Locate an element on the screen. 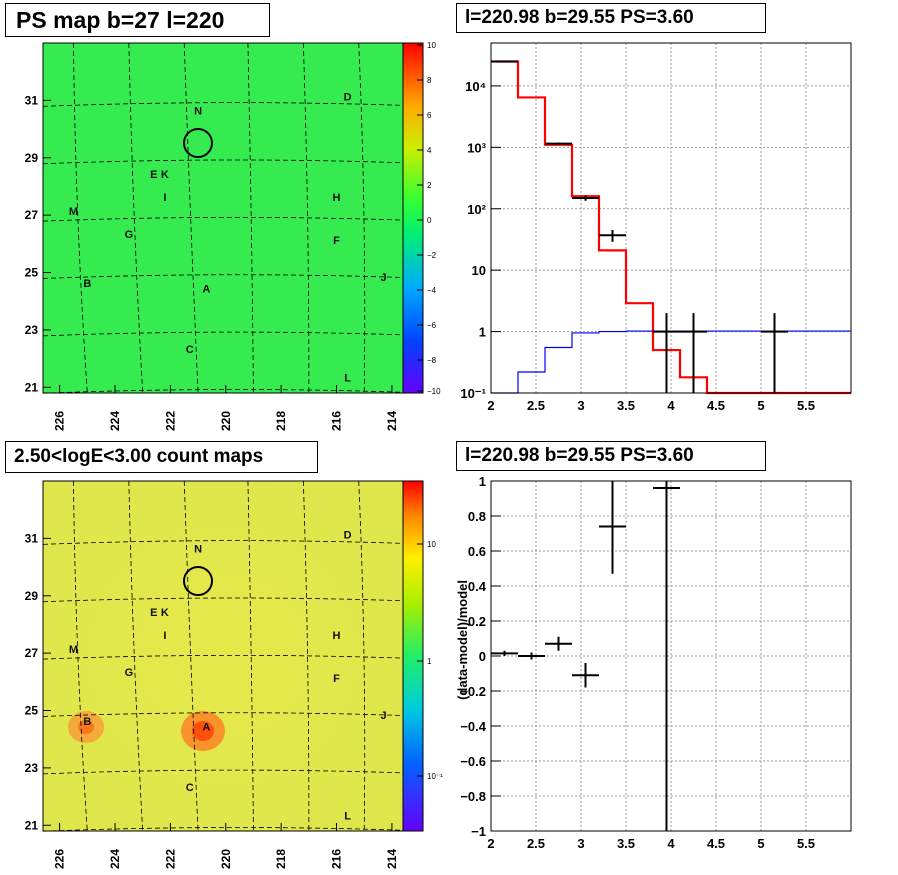 This screenshot has width=898, height=875. spectrum-y-tick-label: 10 is located at coordinates (479, 270).